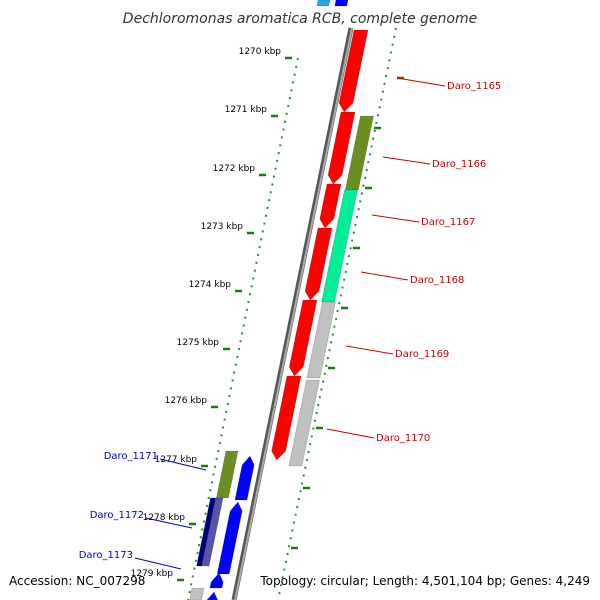  What do you see at coordinates (186, 401) in the screenshot?
I see `kbp-tick-label: 1276 kbp` at bounding box center [186, 401].